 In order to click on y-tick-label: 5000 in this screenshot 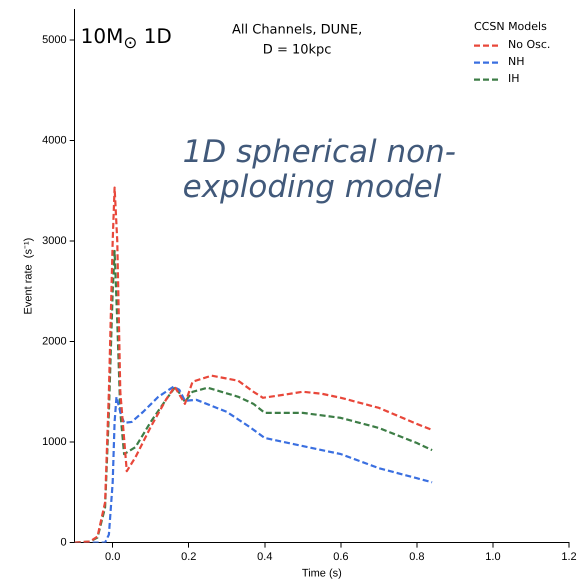, I will do `click(54, 40)`.